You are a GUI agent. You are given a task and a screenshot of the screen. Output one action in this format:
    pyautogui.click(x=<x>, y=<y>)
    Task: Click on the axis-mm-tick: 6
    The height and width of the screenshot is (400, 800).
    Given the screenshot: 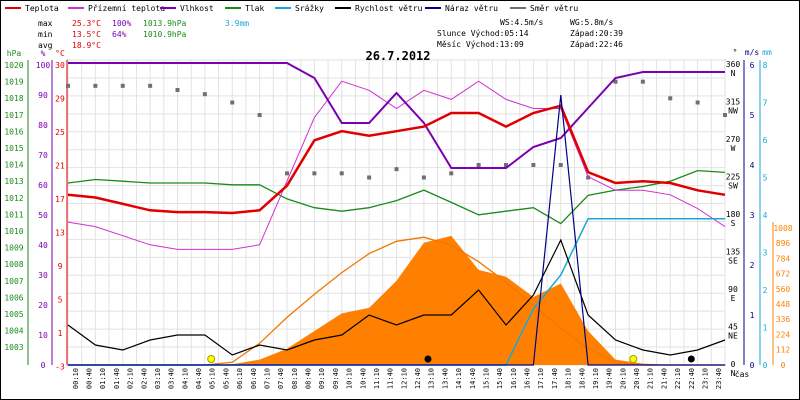 What is the action you would take?
    pyautogui.click(x=765, y=140)
    